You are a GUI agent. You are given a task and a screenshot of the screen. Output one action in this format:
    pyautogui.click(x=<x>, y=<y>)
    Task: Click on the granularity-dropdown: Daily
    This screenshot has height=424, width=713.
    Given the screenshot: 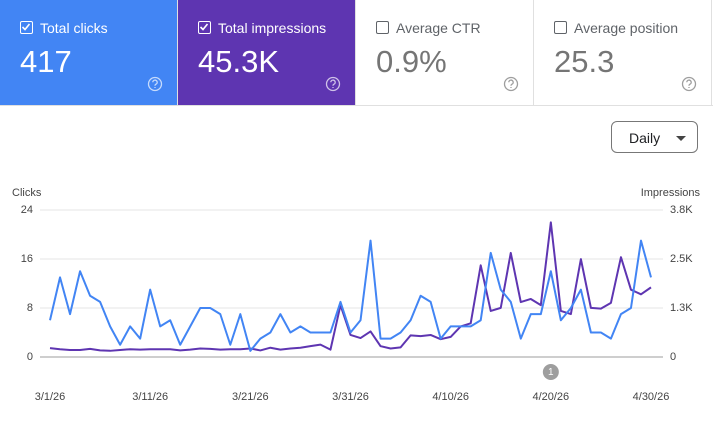 What is the action you would take?
    pyautogui.click(x=654, y=137)
    